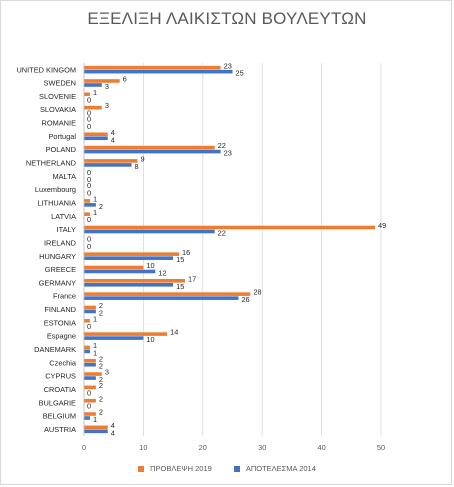  What do you see at coordinates (125, 79) in the screenshot?
I see `data-label-forecast-sweden: 6` at bounding box center [125, 79].